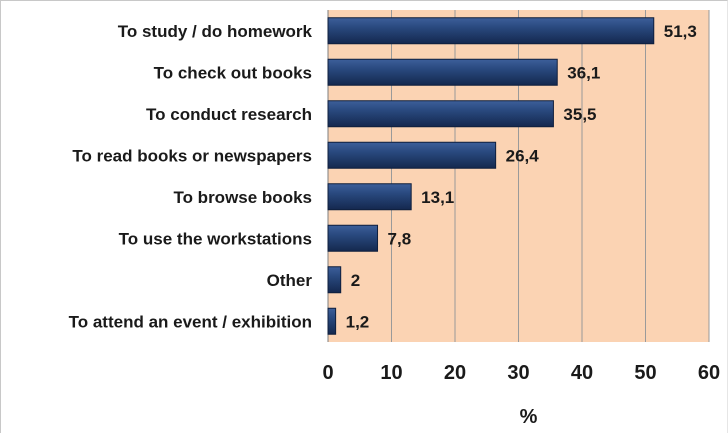  Describe the element at coordinates (709, 373) in the screenshot. I see `x-tick-label: 60` at that location.